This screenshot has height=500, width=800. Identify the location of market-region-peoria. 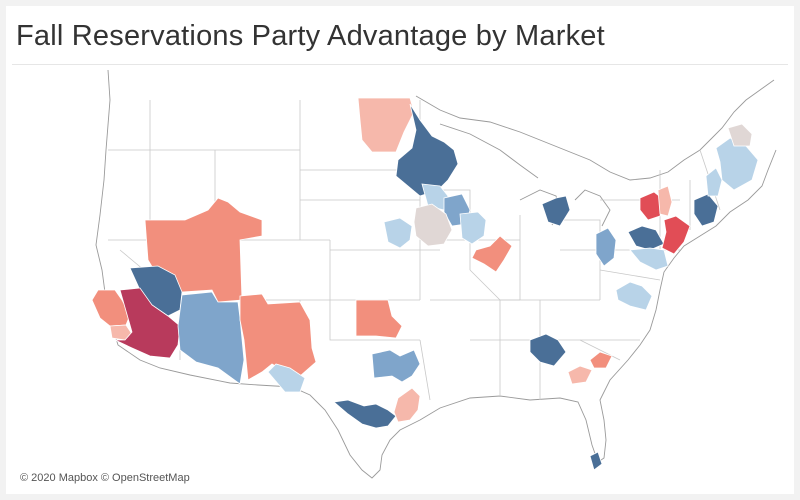
(492, 254).